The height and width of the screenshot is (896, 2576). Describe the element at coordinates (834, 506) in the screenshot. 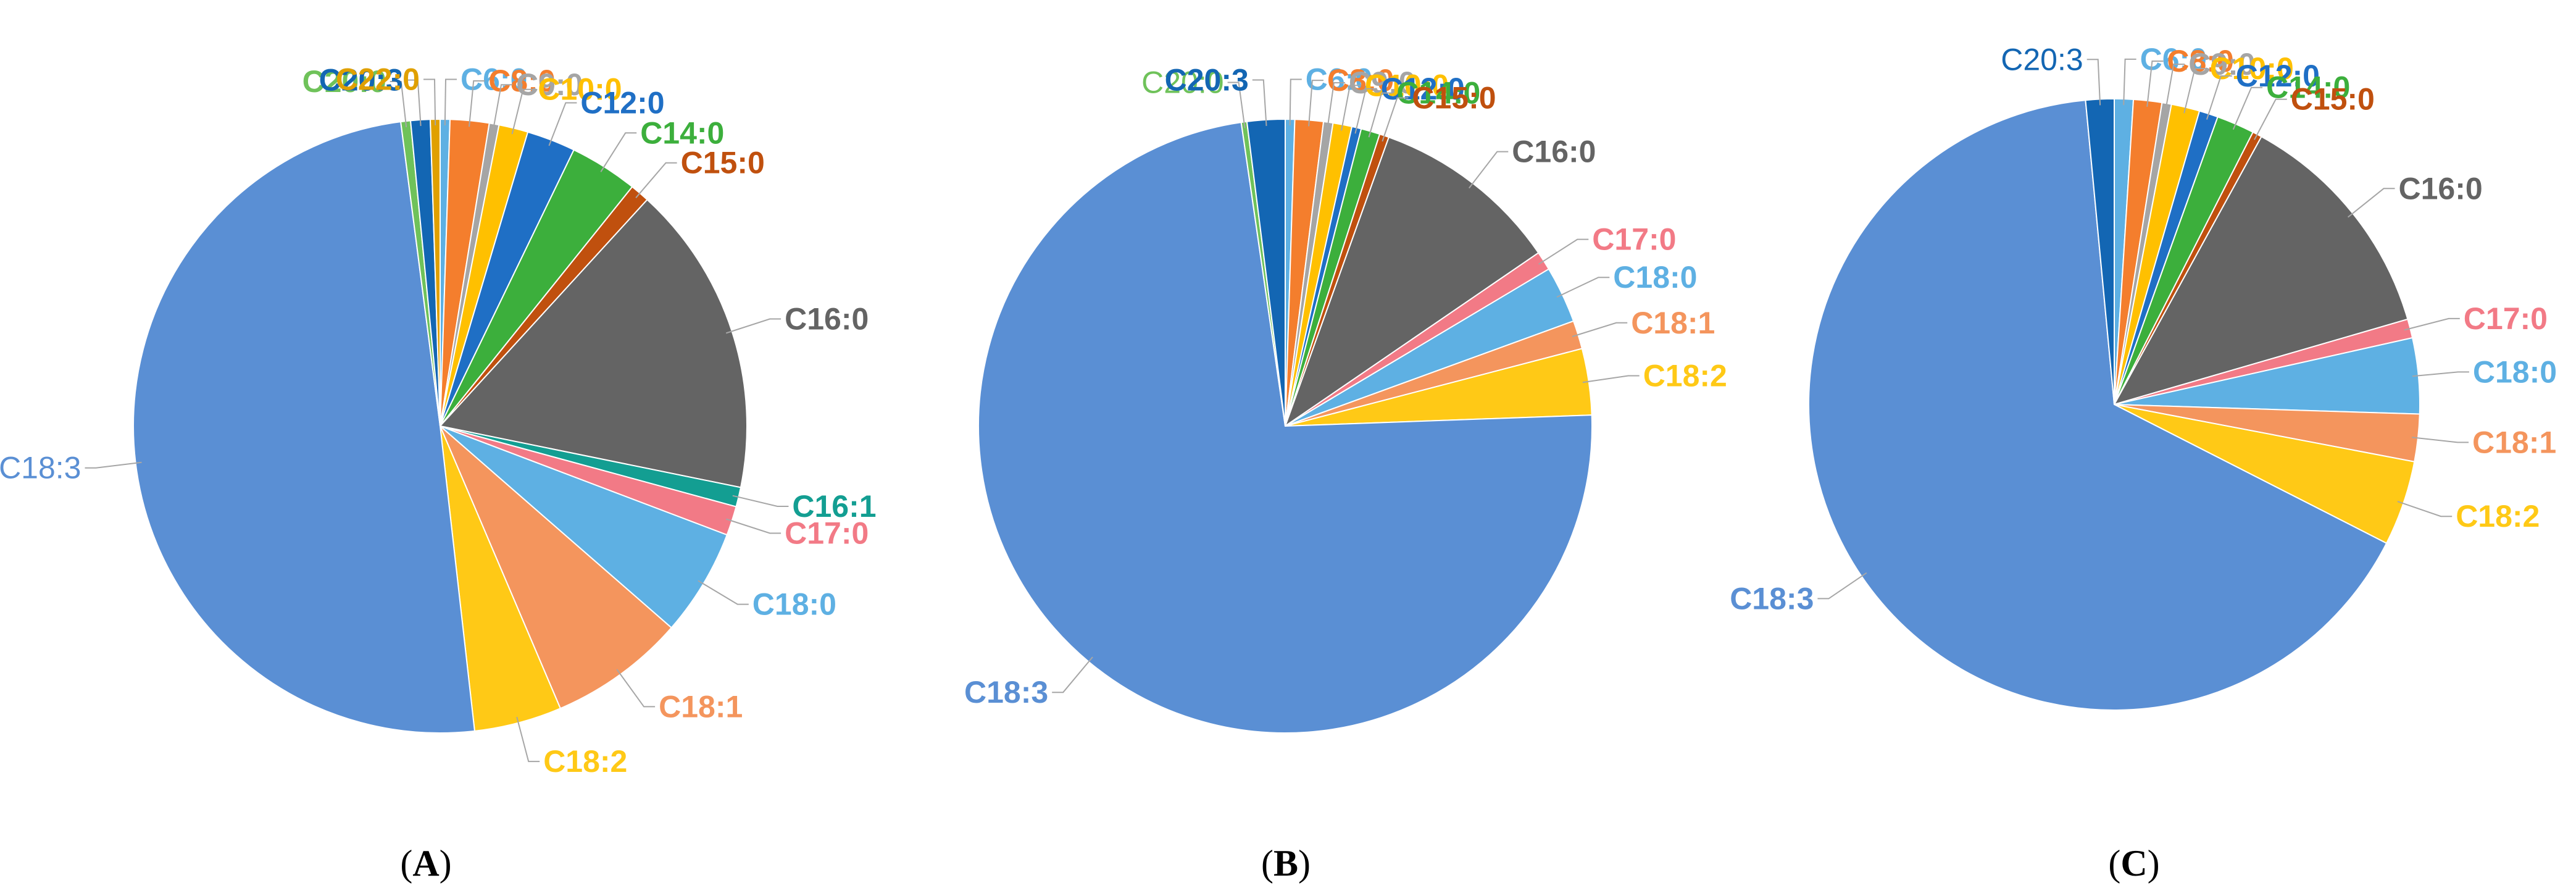

I see `slice-label-c16-1: C16:1` at that location.